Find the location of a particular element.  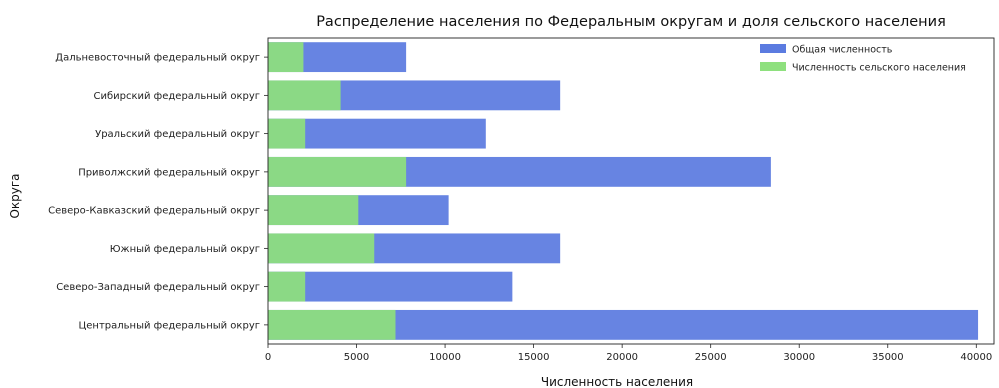

y-tick-label-6: Сибирский федеральный округ is located at coordinates (176, 96).